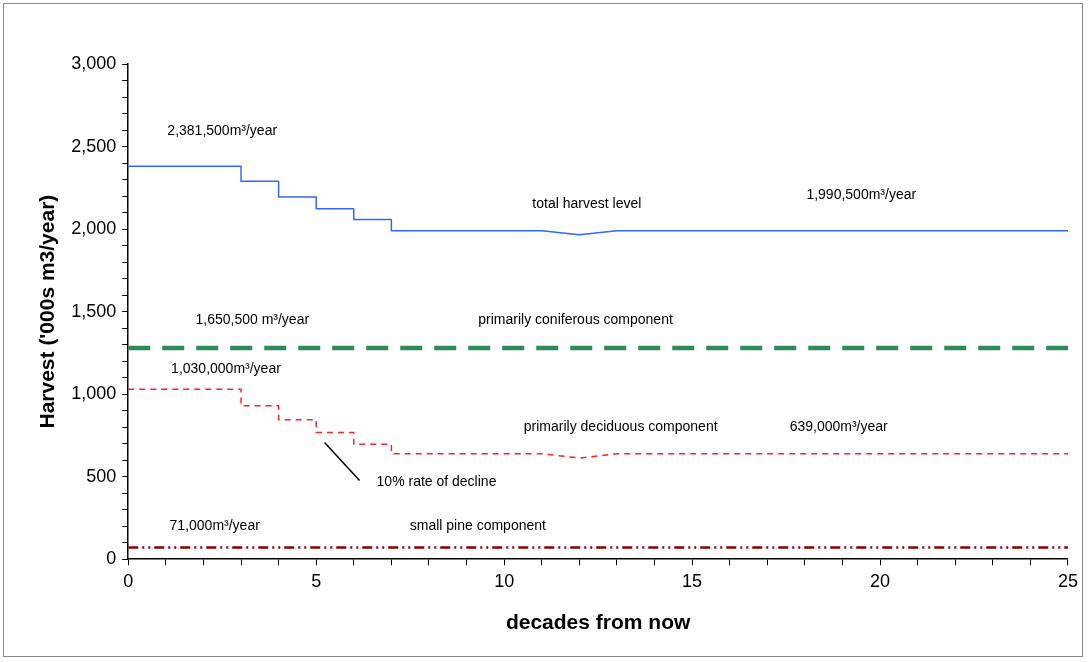 This screenshot has height=662, width=1088. What do you see at coordinates (215, 524) in the screenshot?
I see `annotation: 71,000m³/year` at bounding box center [215, 524].